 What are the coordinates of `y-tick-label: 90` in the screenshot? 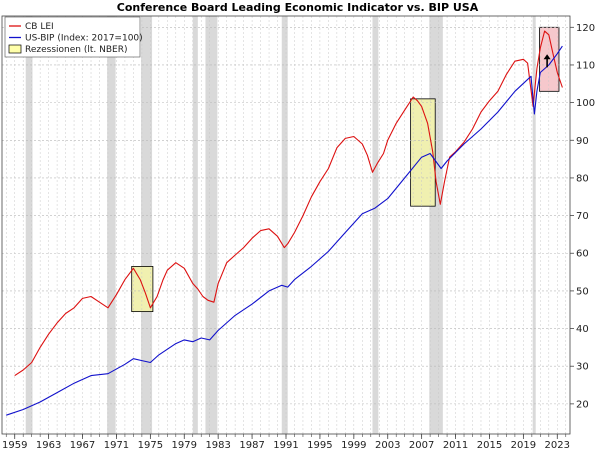 It's located at (582, 141).